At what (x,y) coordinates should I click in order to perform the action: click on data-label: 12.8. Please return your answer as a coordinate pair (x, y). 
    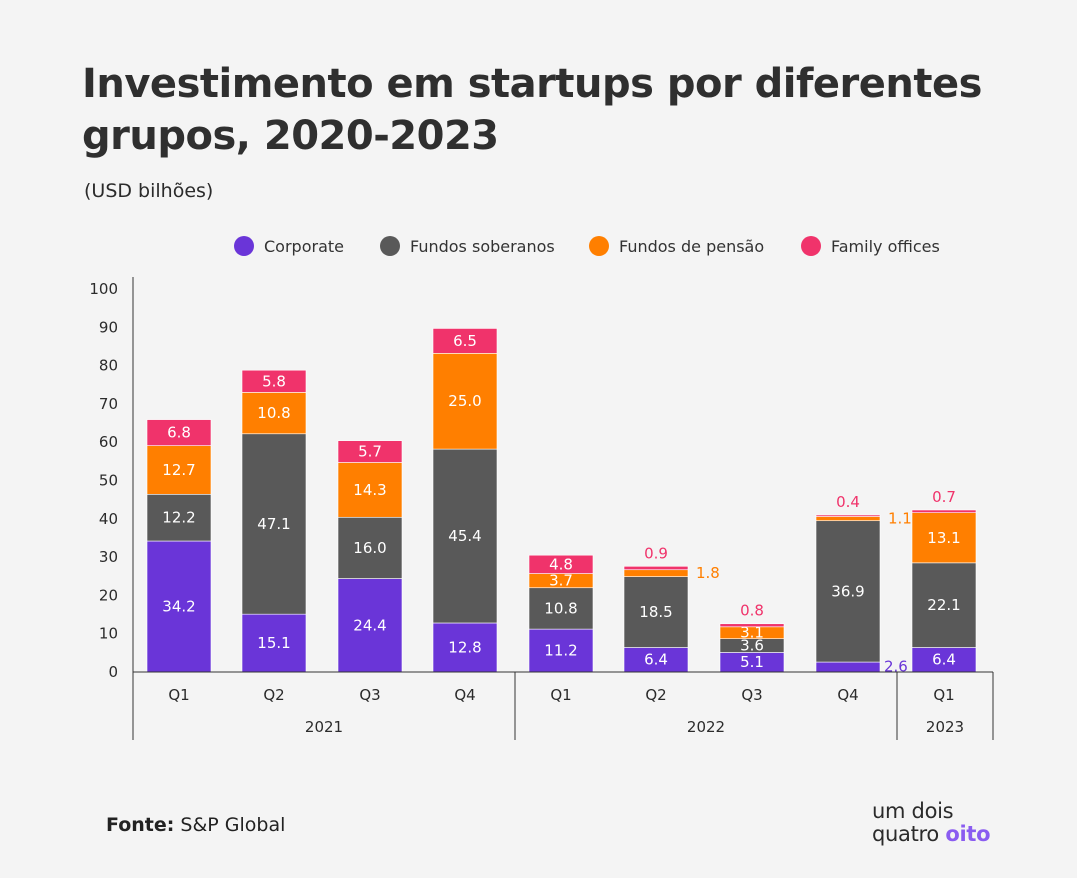
    Looking at the image, I should click on (464, 647).